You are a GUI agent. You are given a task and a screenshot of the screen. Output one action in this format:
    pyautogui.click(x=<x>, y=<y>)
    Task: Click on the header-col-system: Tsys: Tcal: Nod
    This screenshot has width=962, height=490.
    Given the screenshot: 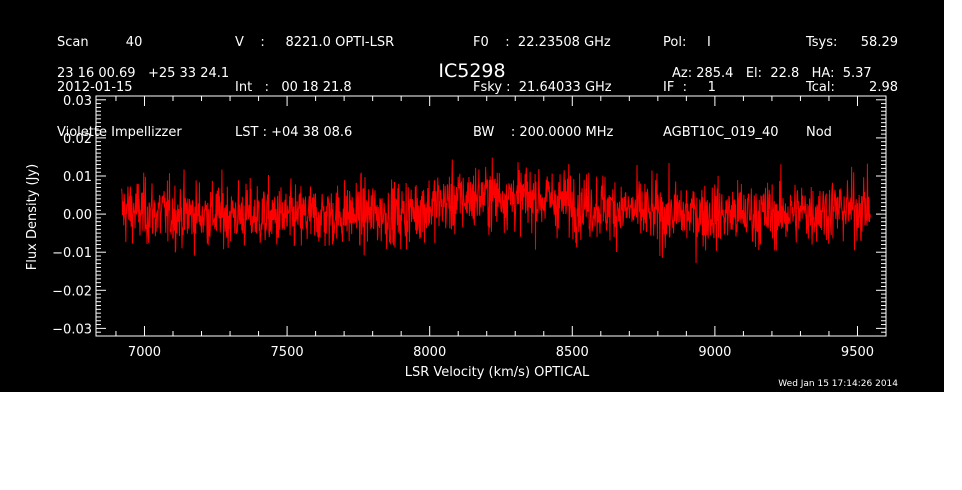 What is the action you would take?
    pyautogui.click(x=821, y=87)
    